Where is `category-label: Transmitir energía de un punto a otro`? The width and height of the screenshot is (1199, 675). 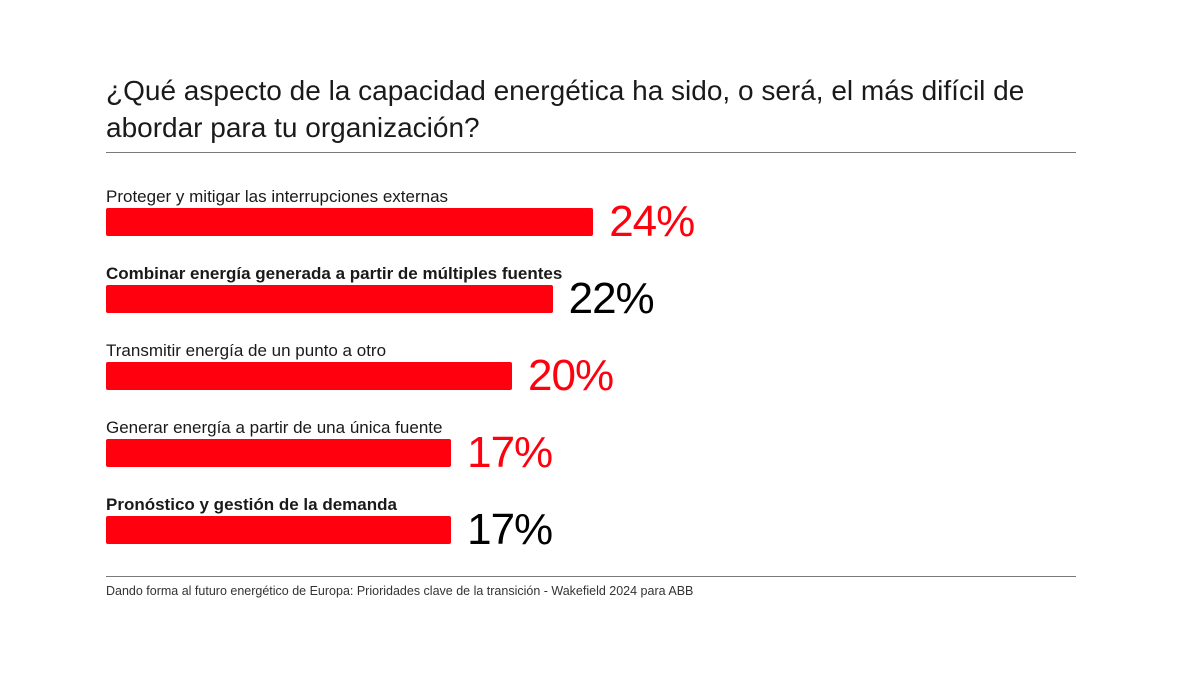
category-label: Transmitir energía de un punto a otro is located at coordinates (246, 350).